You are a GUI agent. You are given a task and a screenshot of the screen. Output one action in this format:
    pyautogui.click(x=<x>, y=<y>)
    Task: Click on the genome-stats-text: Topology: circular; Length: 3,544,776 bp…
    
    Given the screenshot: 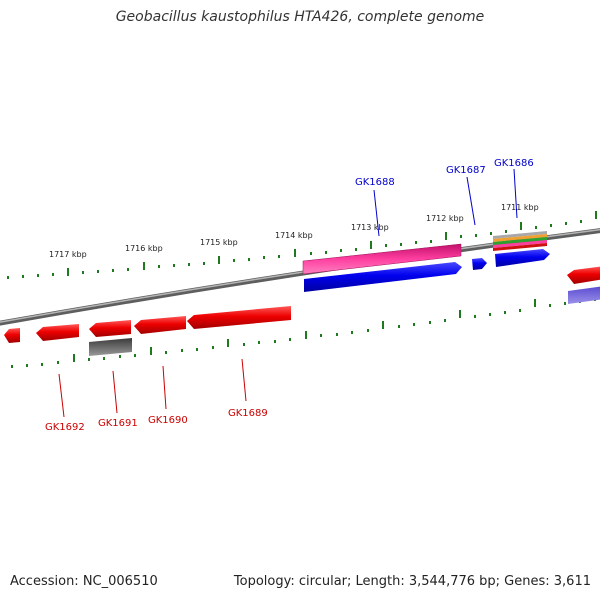 What is the action you would take?
    pyautogui.click(x=412, y=581)
    